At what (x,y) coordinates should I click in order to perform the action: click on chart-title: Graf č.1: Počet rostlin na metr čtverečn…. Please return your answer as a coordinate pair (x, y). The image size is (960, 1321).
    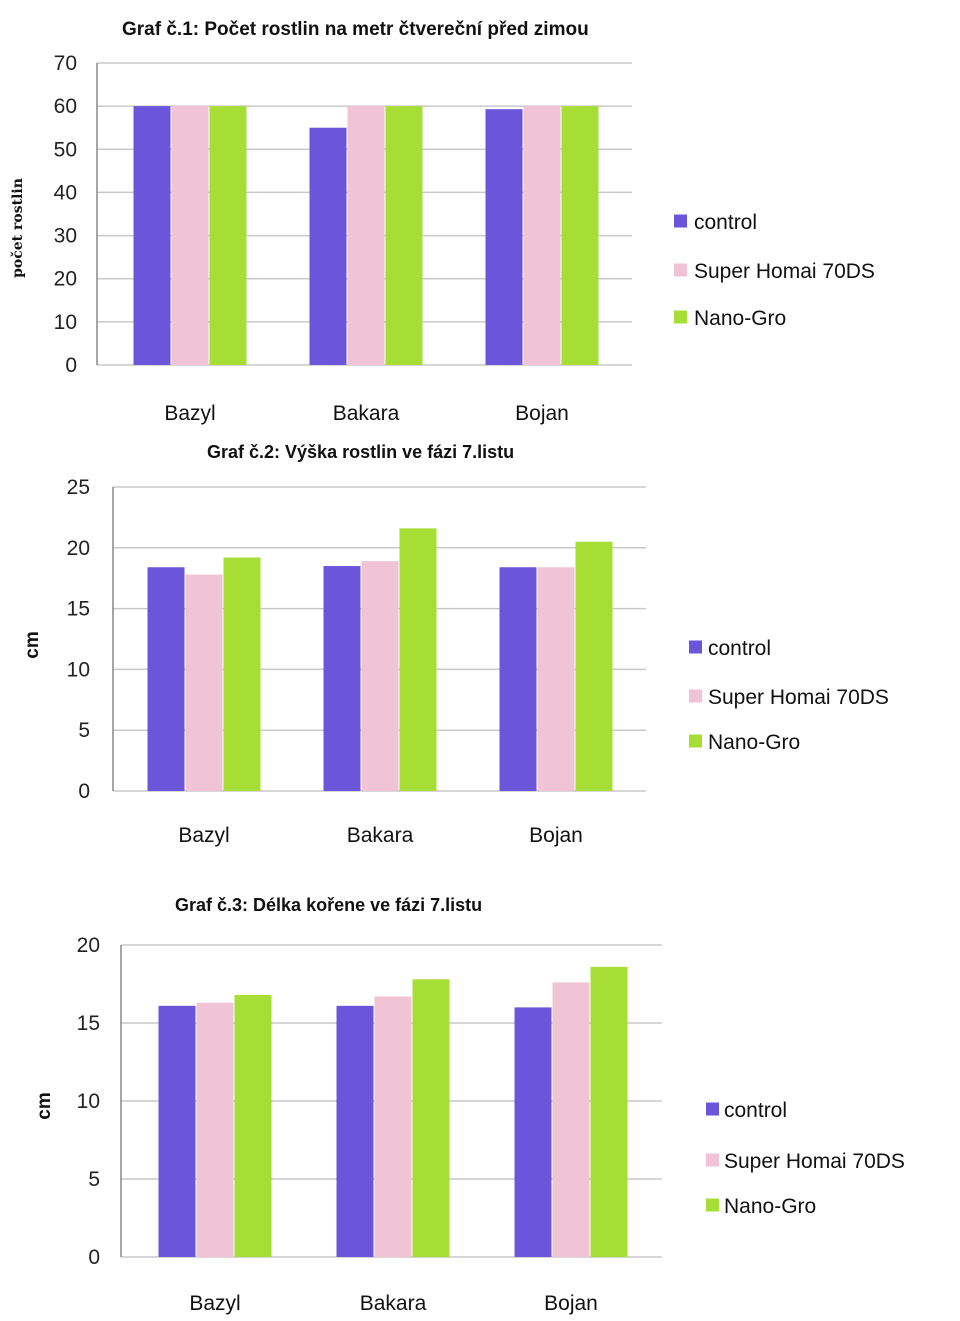
    Looking at the image, I should click on (355, 29).